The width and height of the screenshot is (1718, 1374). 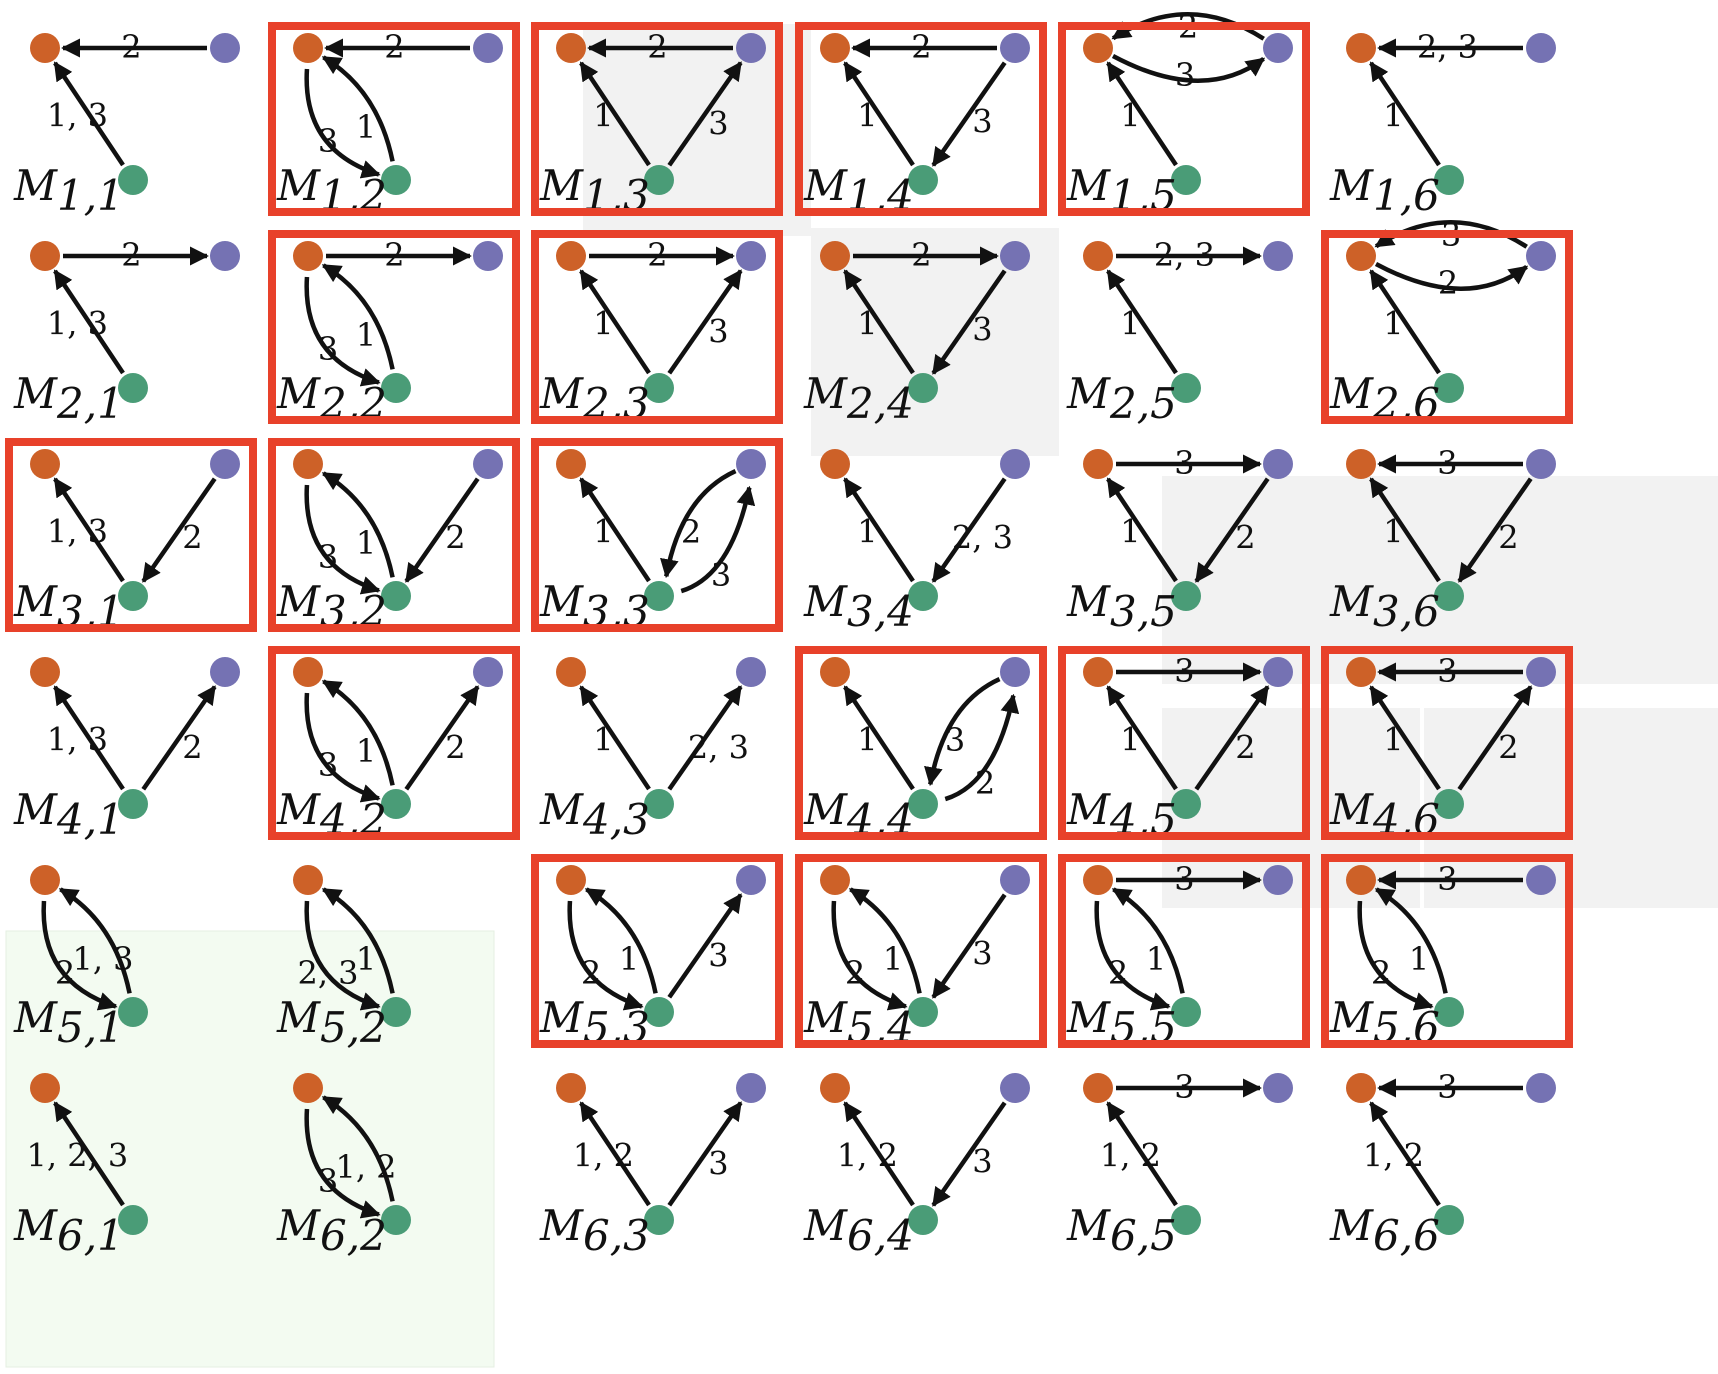 I want to click on edge-label: 1, 2, so click(x=1393, y=1156).